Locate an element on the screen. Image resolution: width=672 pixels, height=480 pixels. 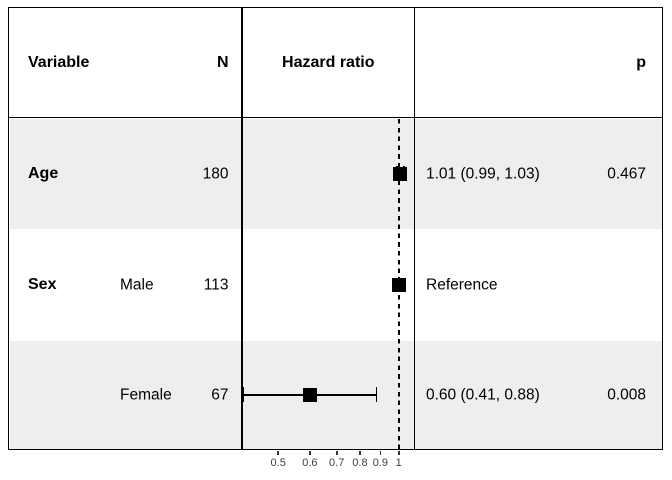
col-header-n: N is located at coordinates (222, 62).